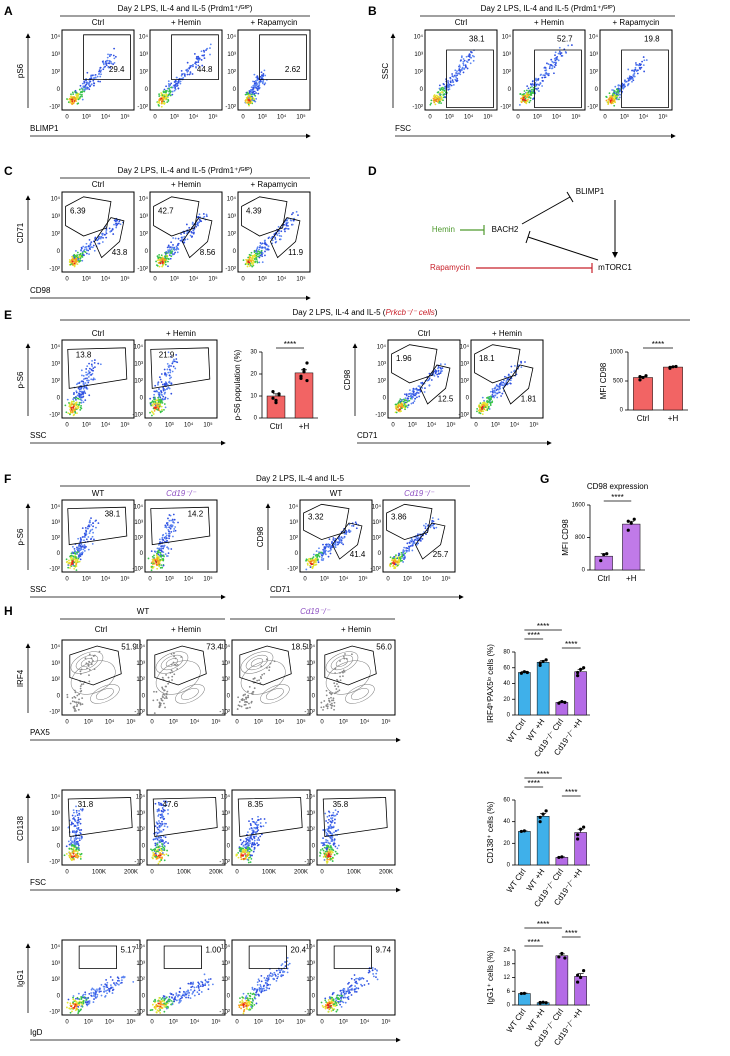 The image size is (730, 1056). What do you see at coordinates (377, 507) in the screenshot?
I see `y-tick-label: 10⁴` at bounding box center [377, 507].